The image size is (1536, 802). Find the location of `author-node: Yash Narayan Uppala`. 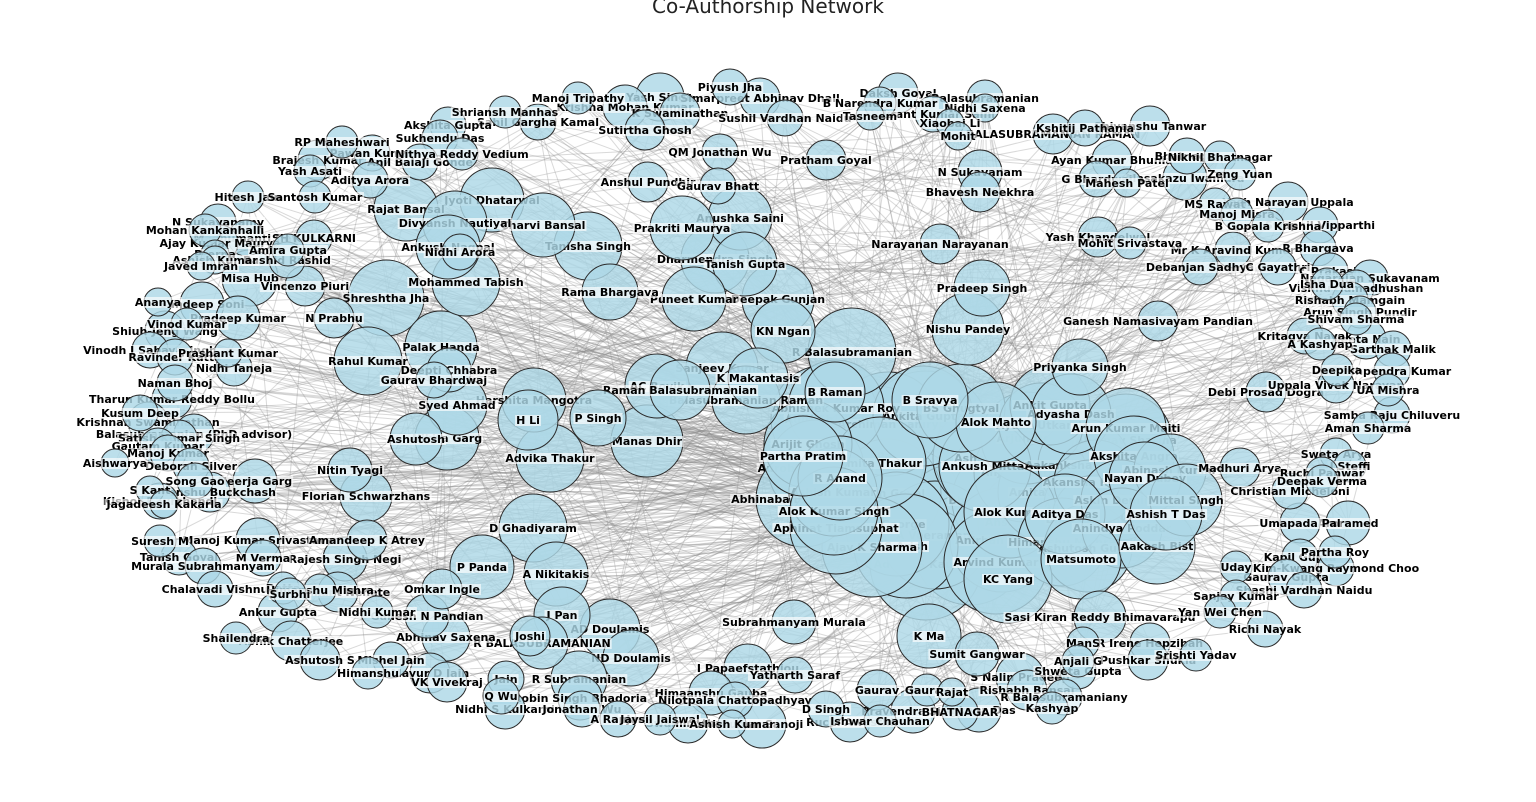

author-node: Yash Narayan Uppala is located at coordinates (1287, 202).